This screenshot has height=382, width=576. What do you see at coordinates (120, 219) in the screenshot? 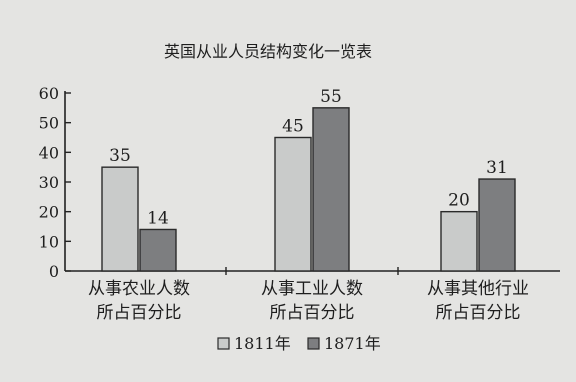
I see `bar-1811年-0` at bounding box center [120, 219].